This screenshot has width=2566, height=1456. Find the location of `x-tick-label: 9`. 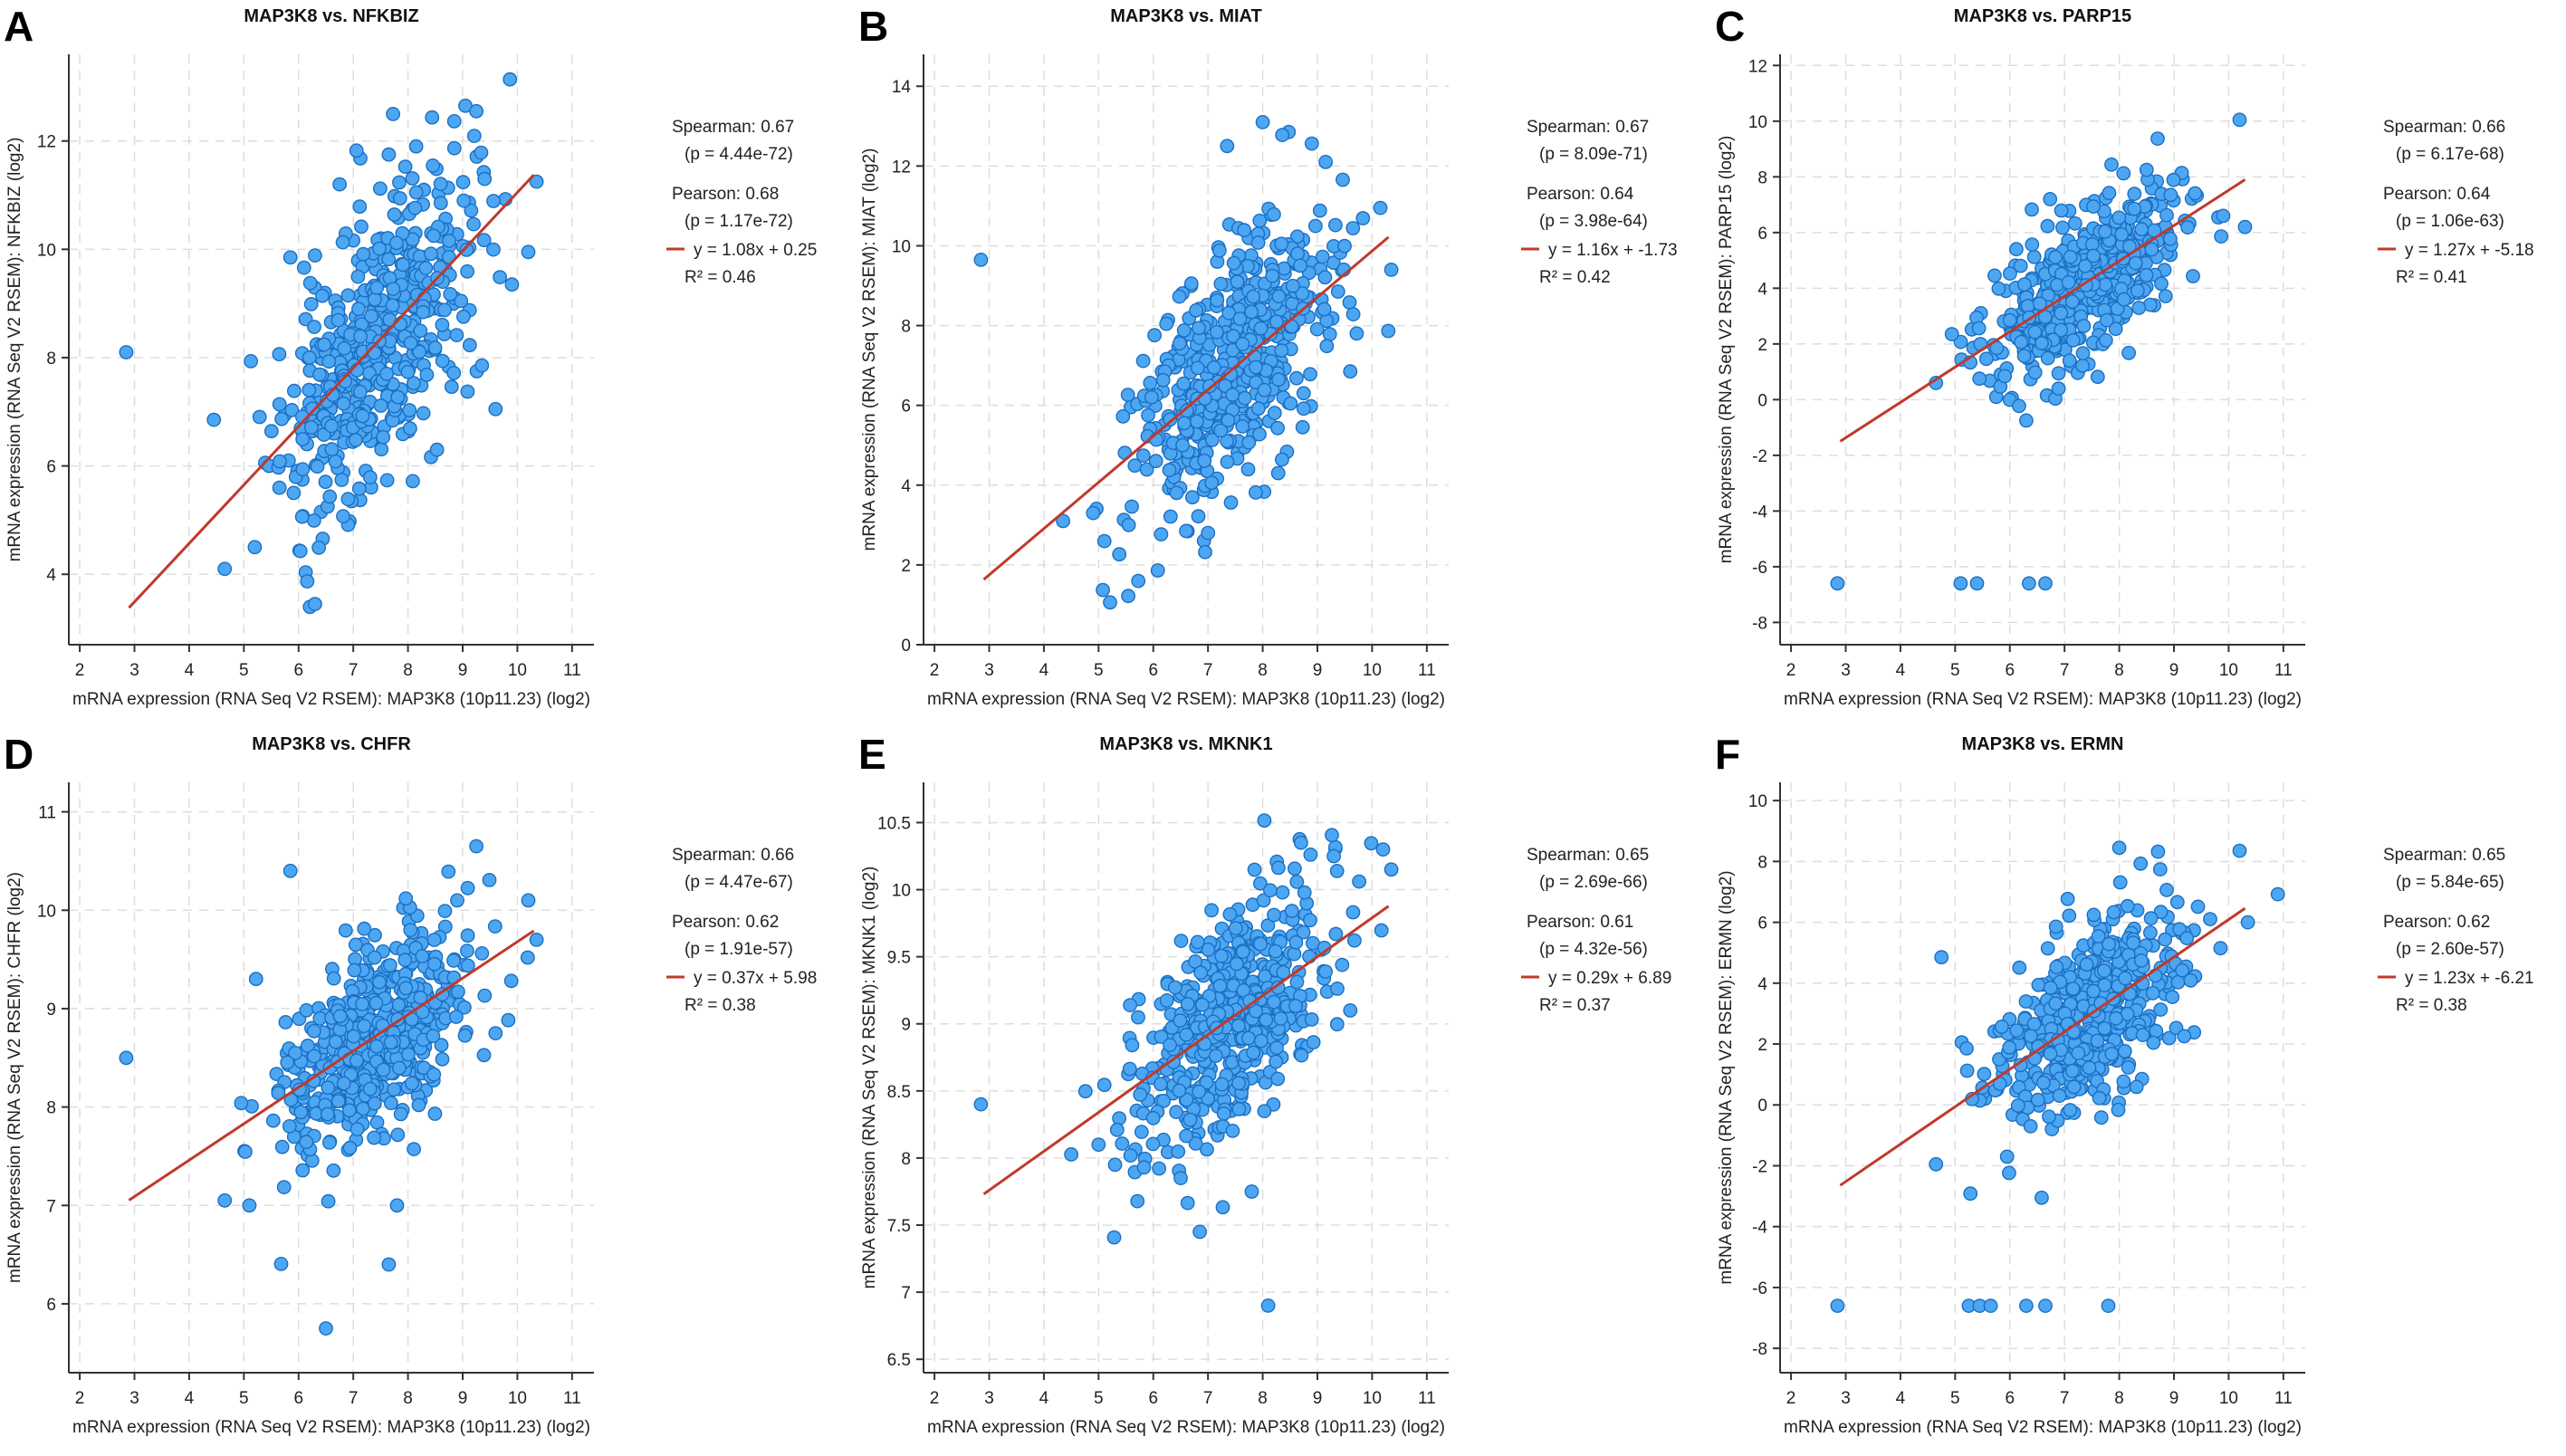

x-tick-label: 9 is located at coordinates (2174, 670).